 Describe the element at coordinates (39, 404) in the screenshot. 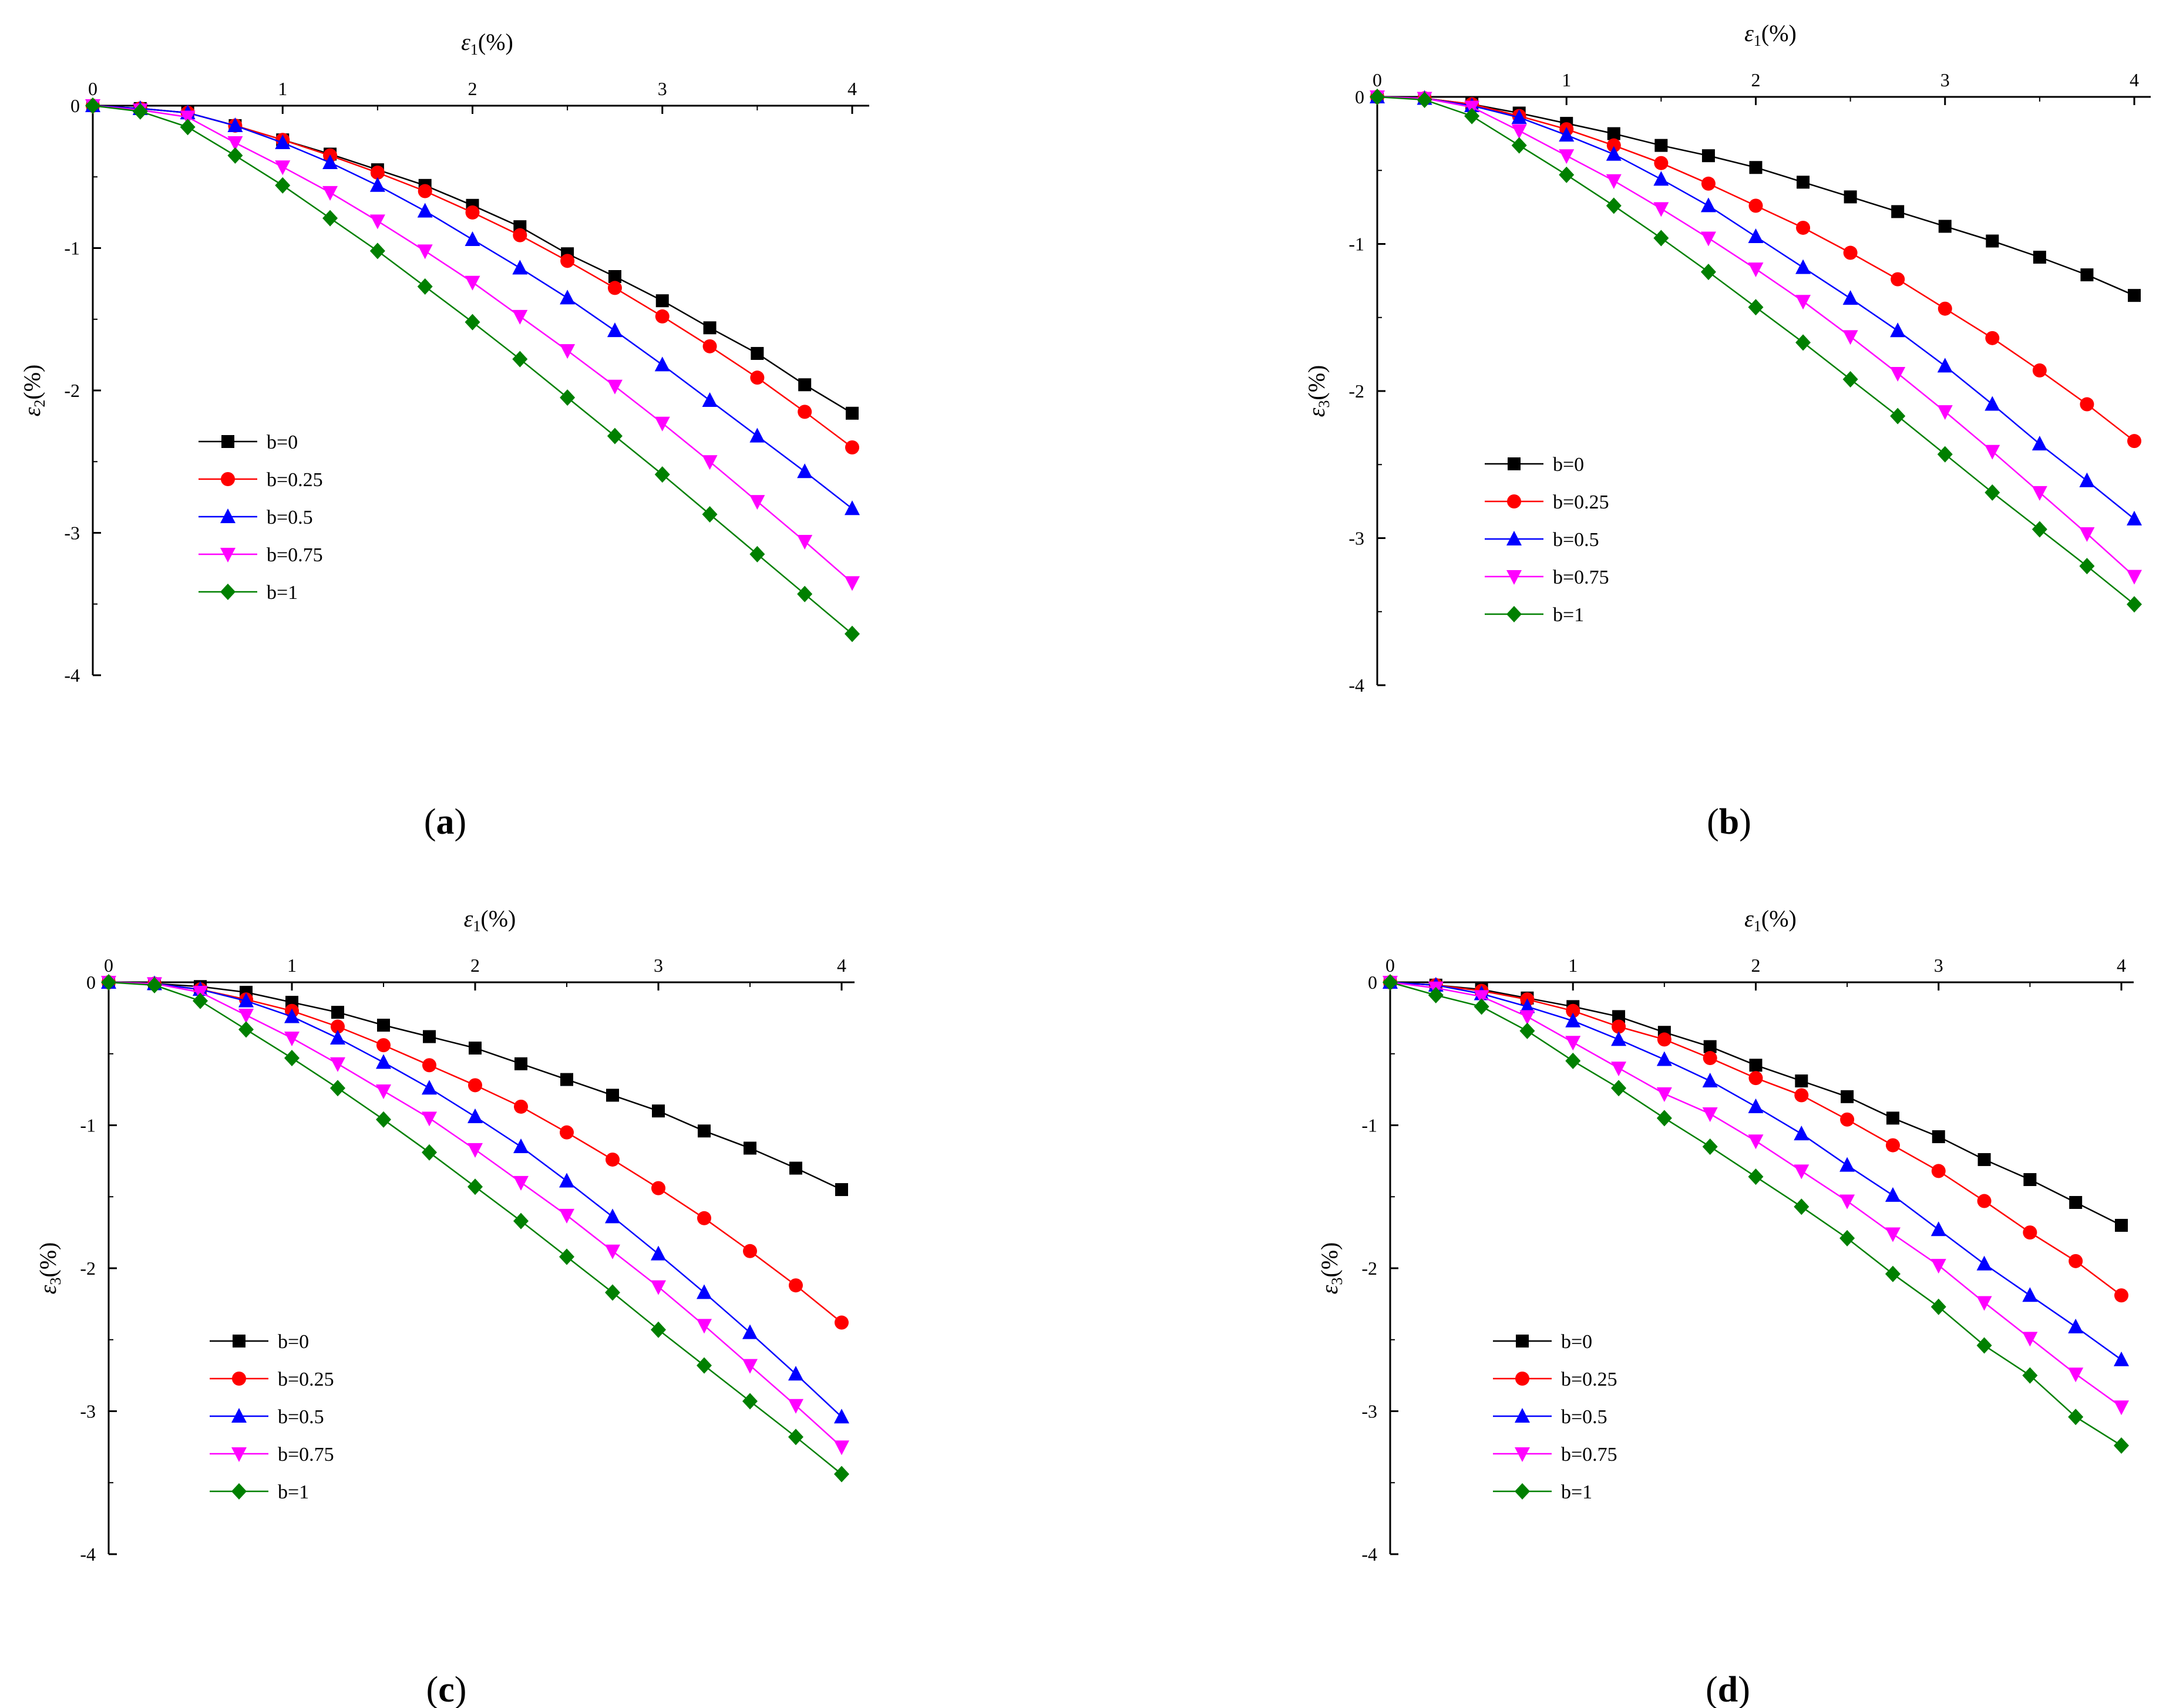

I see `y-axis-title-subscript: 2` at that location.